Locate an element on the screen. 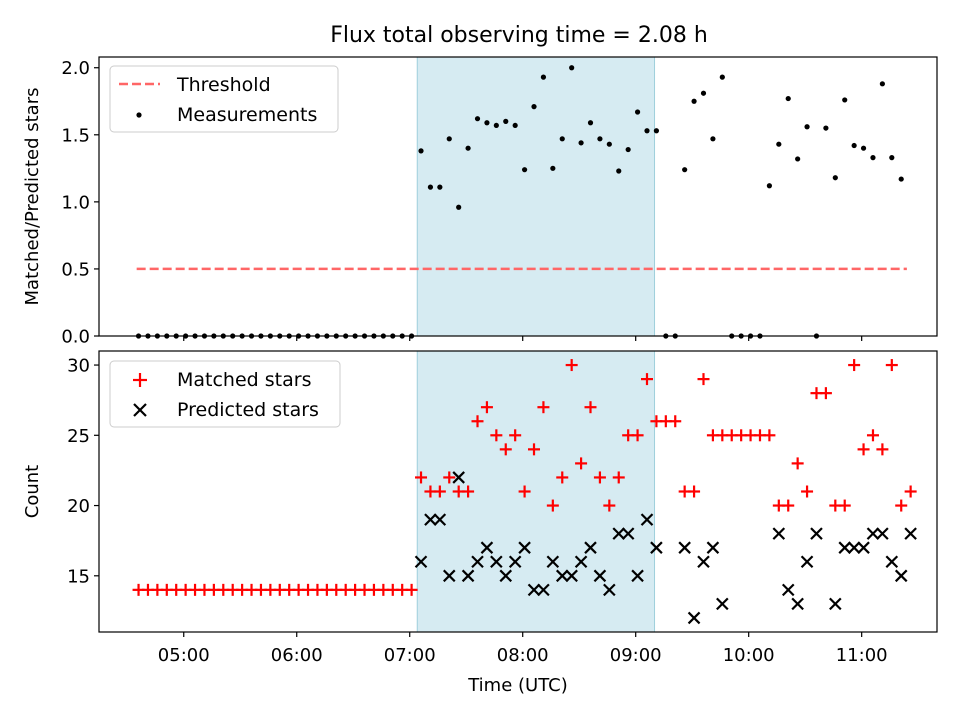 Image resolution: width=960 pixels, height=720 pixels. legend-measurement-label: Measurements is located at coordinates (247, 115).